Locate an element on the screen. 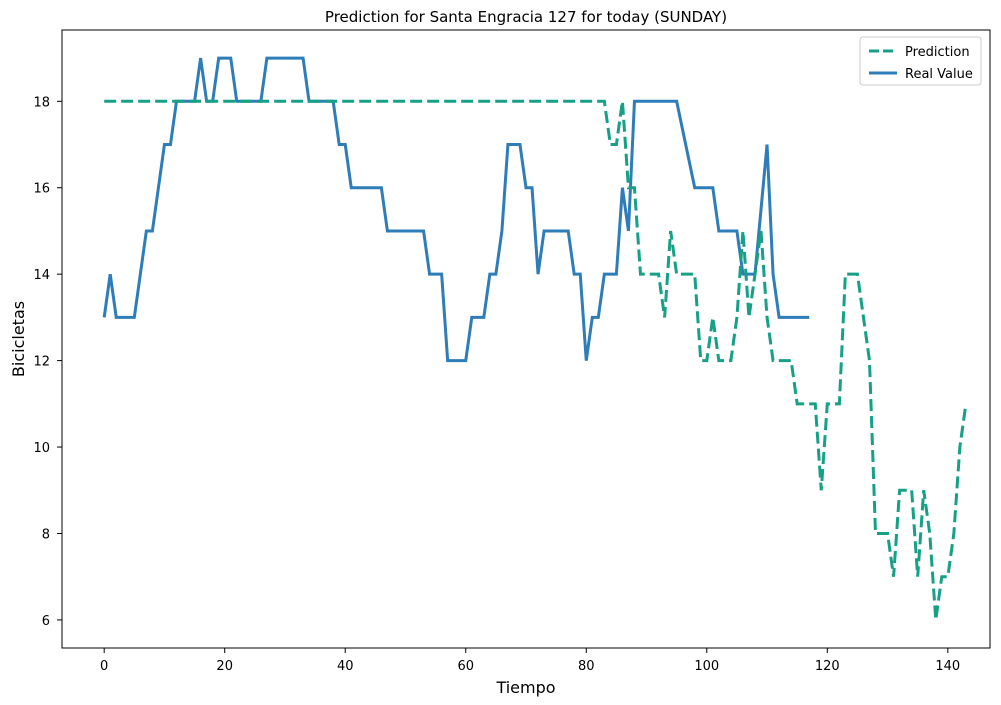 Image resolution: width=1001 pixels, height=705 pixels. y-tick-label: 14 is located at coordinates (41, 275).